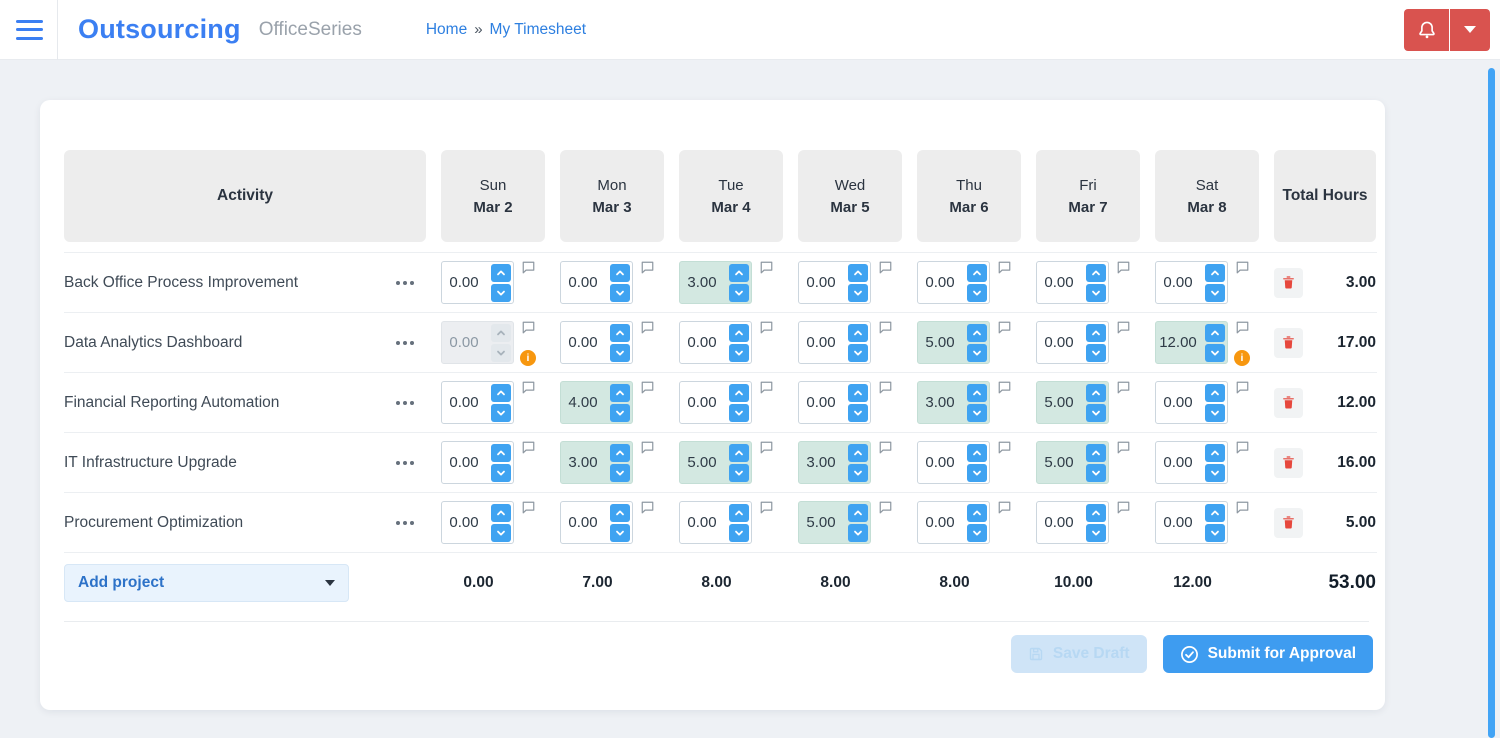 Image resolution: width=1500 pixels, height=738 pixels. Describe the element at coordinates (446, 29) in the screenshot. I see `breadcrumb-home-link: Home` at that location.